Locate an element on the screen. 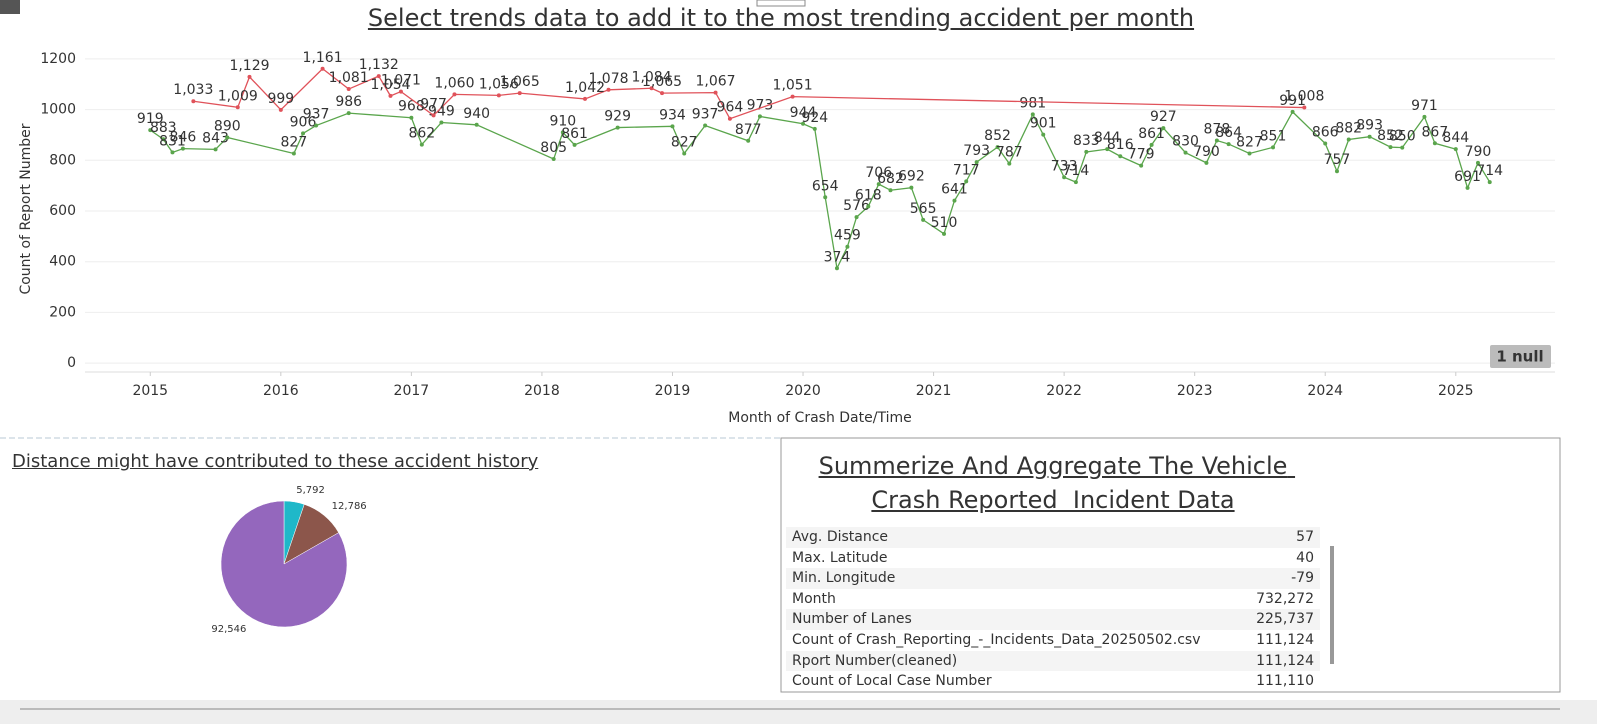 The height and width of the screenshot is (724, 1597). footer-bar is located at coordinates (798, 712).